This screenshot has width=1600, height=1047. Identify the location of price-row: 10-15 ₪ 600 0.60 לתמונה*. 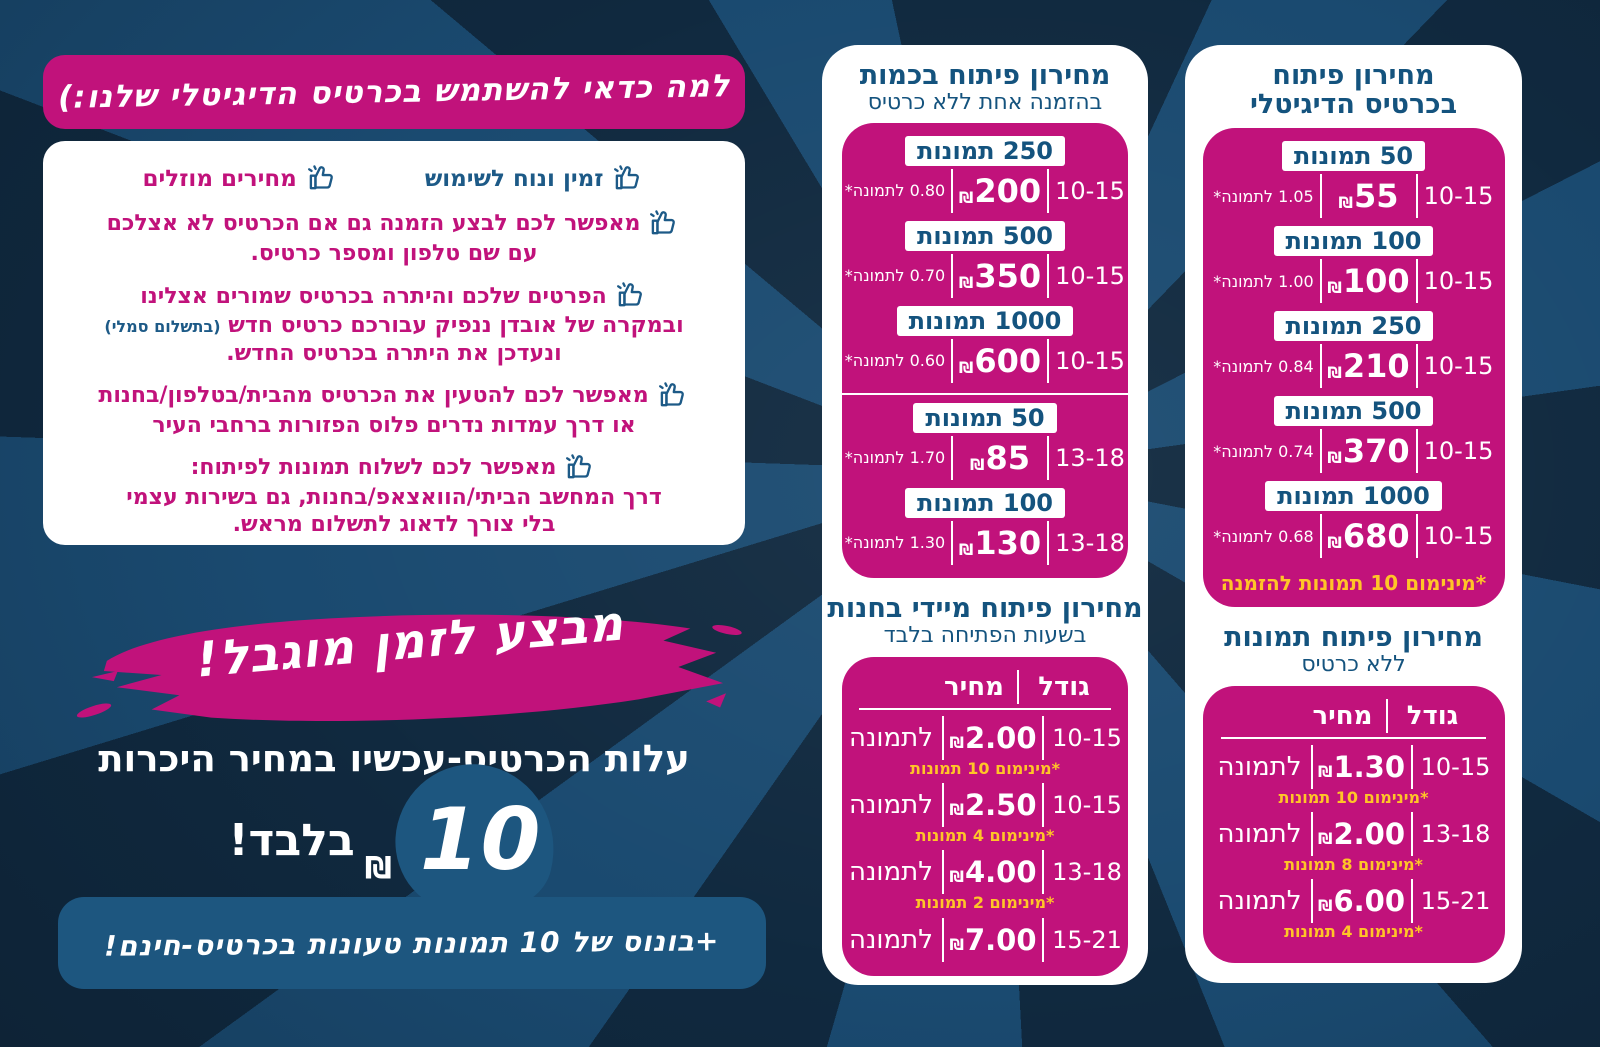
(985, 361).